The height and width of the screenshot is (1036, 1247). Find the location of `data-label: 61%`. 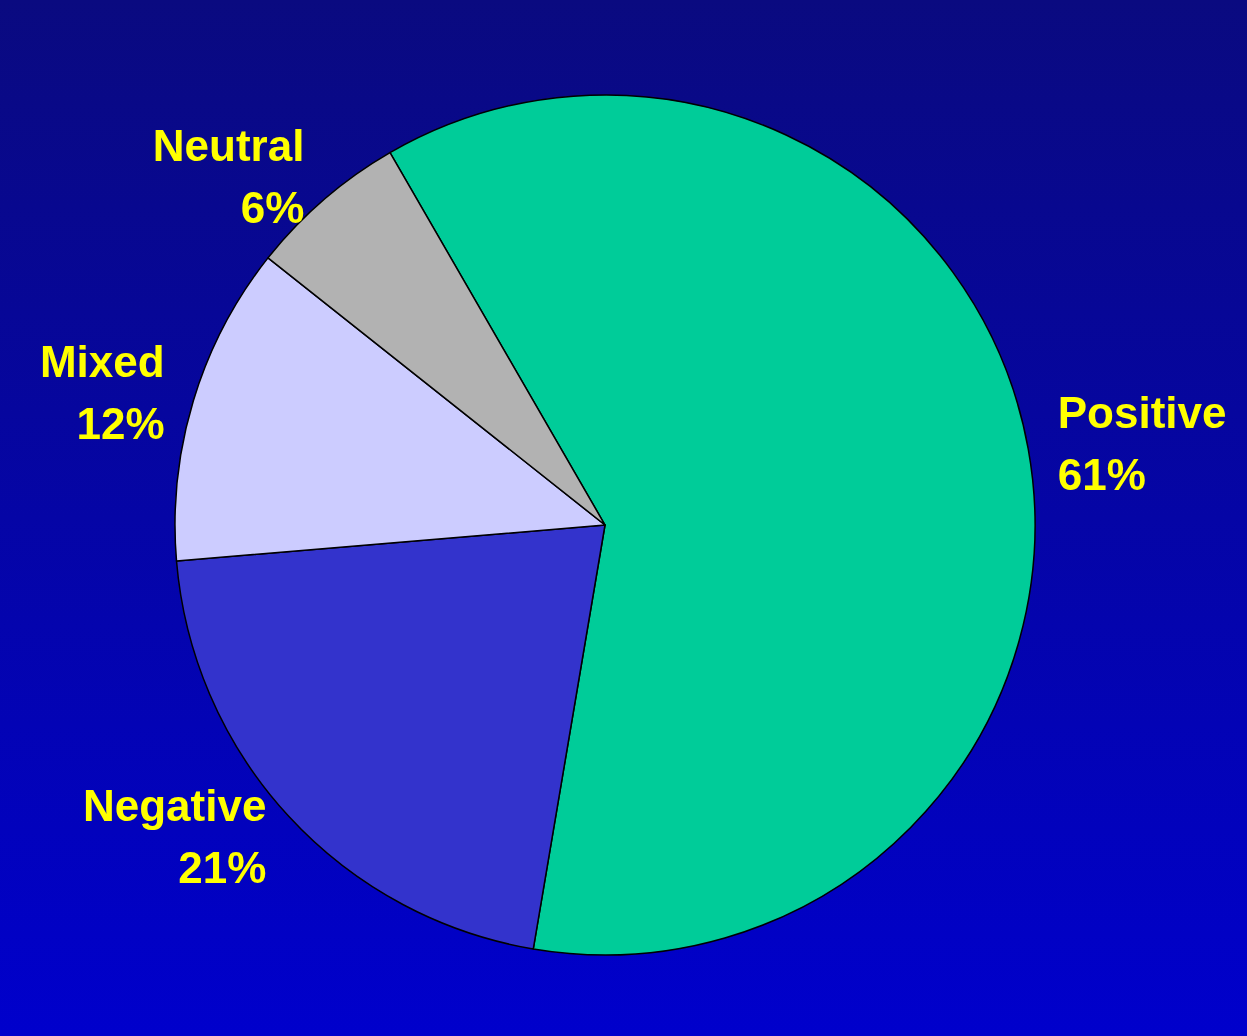

data-label: 61% is located at coordinates (1101, 475).